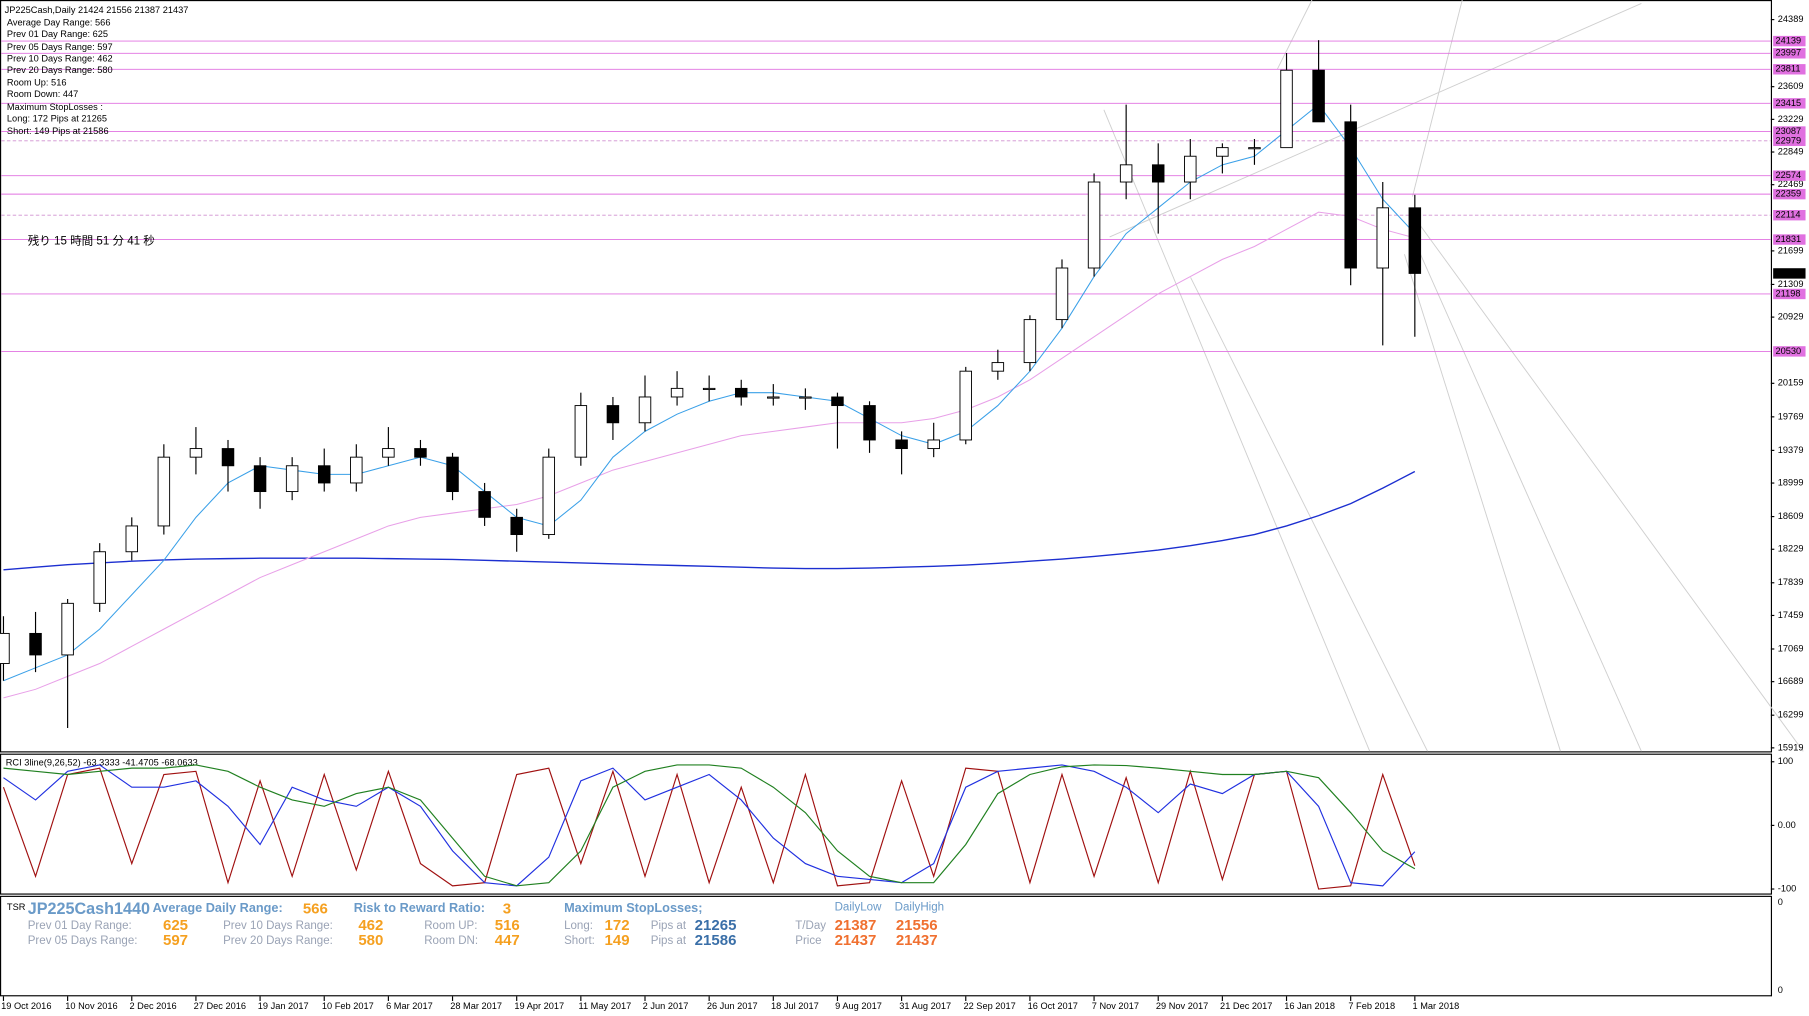 The image size is (1809, 1016). I want to click on x-tick-label: 21 Dec 2017, so click(1246, 1006).